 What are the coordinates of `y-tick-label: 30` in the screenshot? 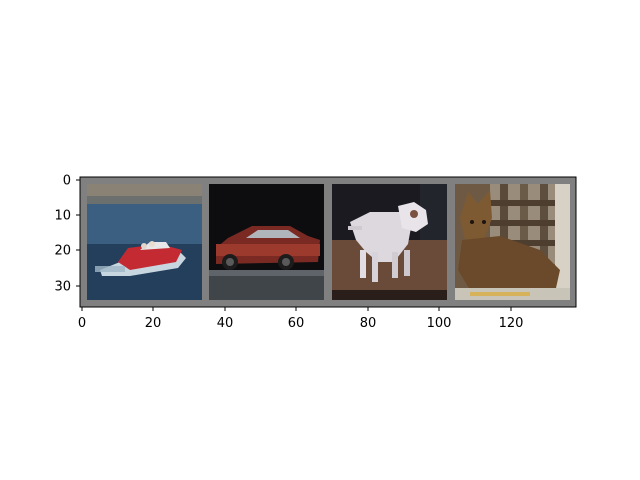 It's located at (62, 287).